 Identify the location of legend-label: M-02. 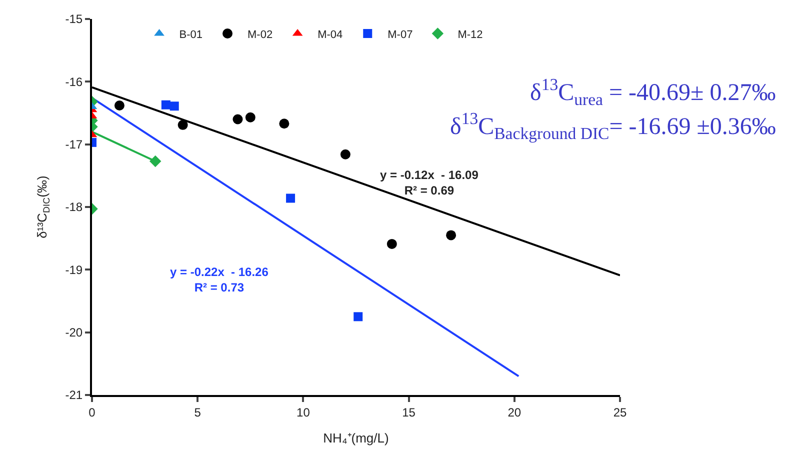
(260, 34).